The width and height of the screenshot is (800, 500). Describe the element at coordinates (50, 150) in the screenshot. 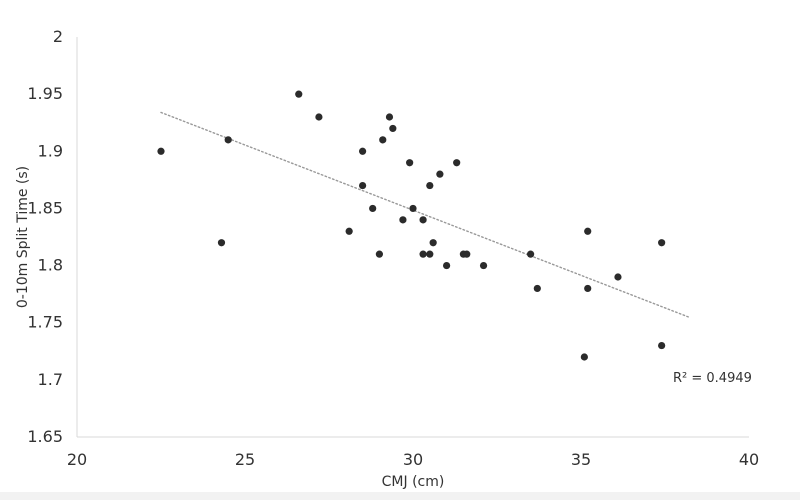

I see `y-tick-label: 1.9` at that location.